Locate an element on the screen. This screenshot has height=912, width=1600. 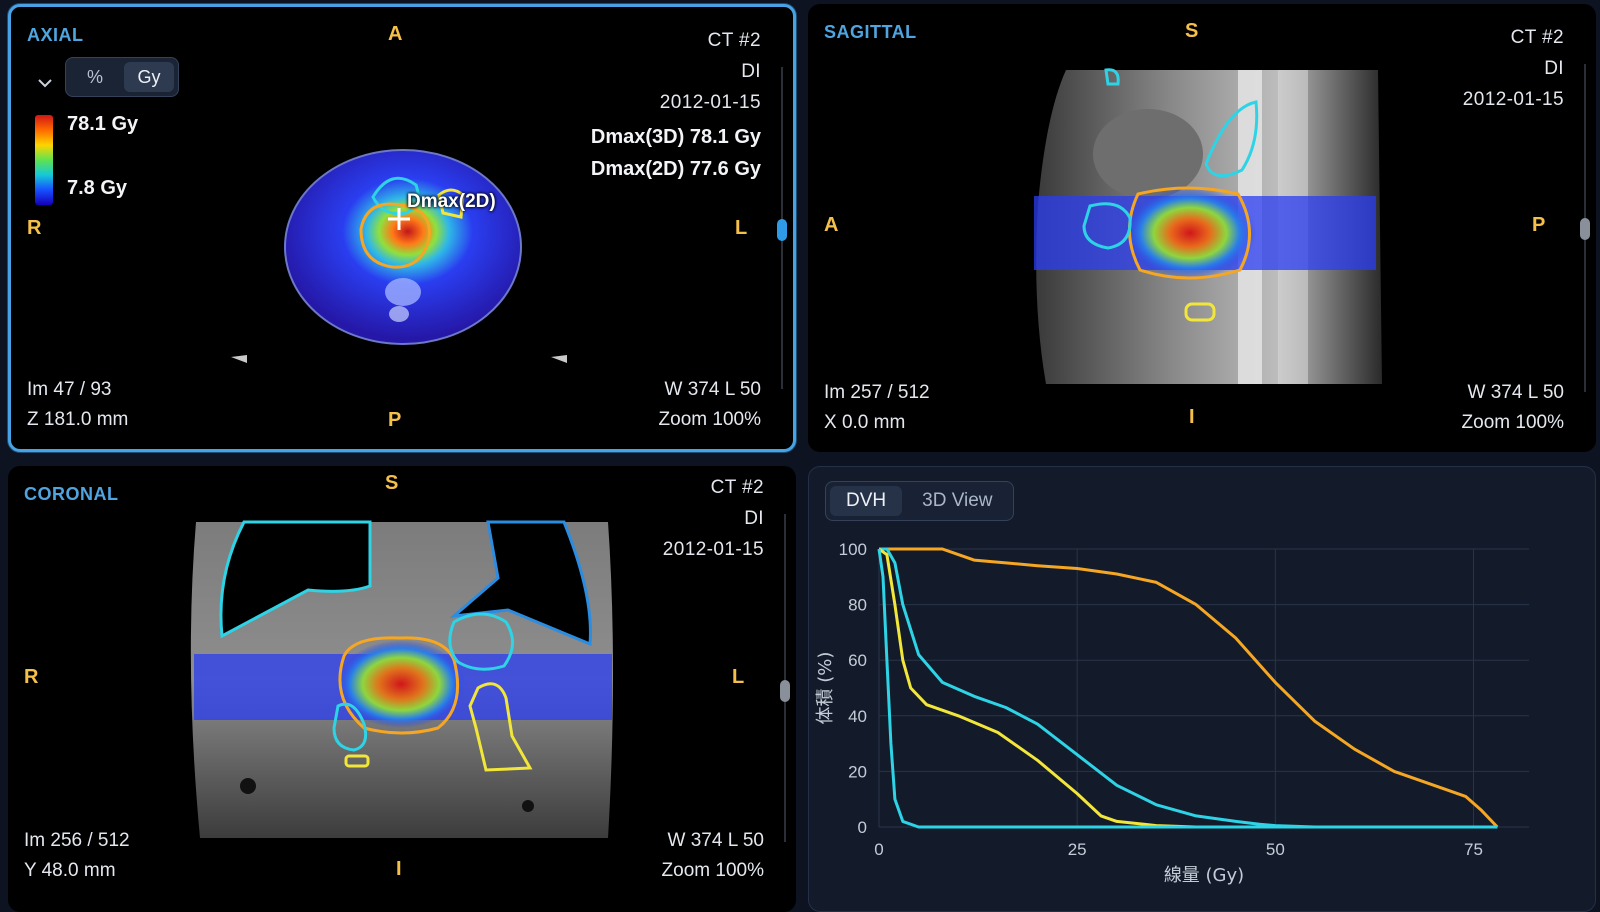
view-tabs: DVH 3D View is located at coordinates (919, 501).